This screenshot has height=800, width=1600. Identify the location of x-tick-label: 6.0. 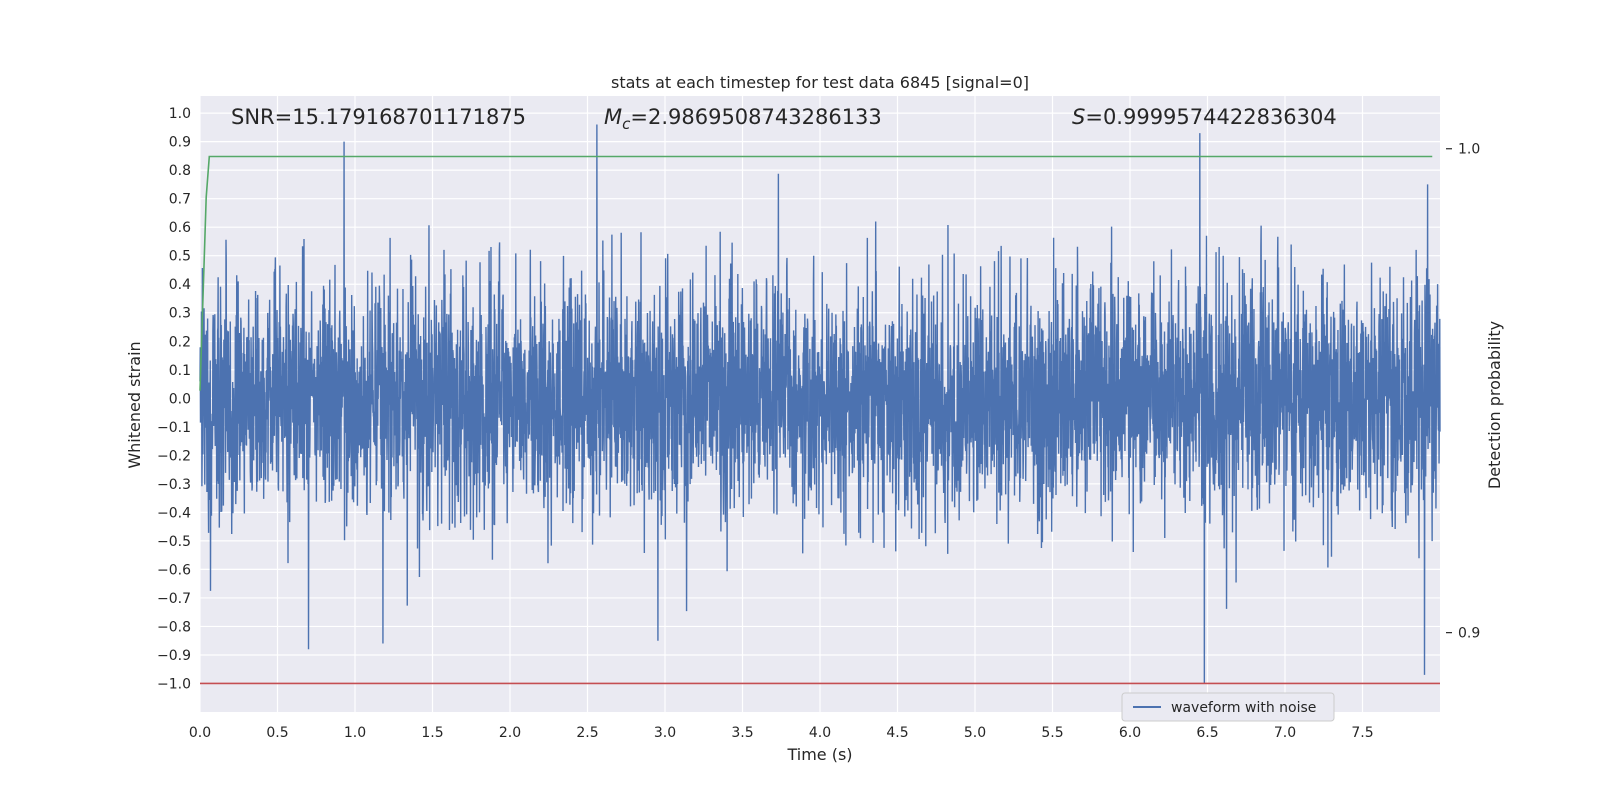
(1130, 733).